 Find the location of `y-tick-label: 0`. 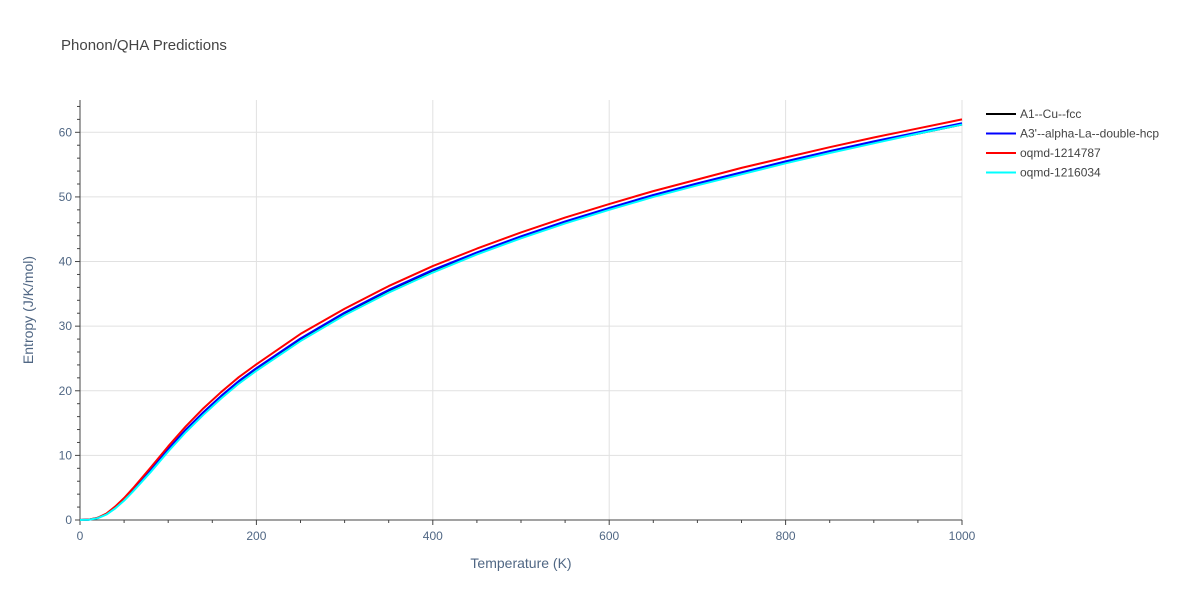

y-tick-label: 0 is located at coordinates (68, 520).